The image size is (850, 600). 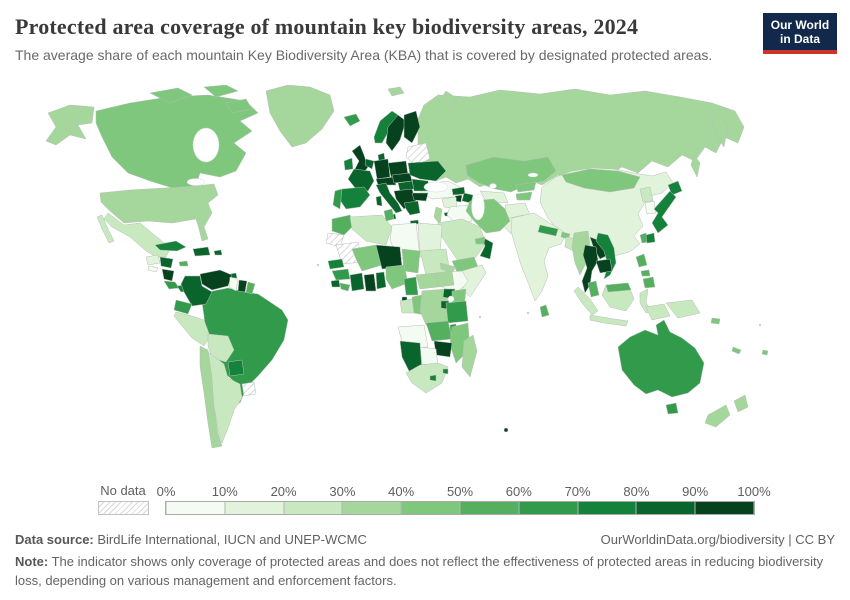 I want to click on country-thailand, so click(x=590, y=269).